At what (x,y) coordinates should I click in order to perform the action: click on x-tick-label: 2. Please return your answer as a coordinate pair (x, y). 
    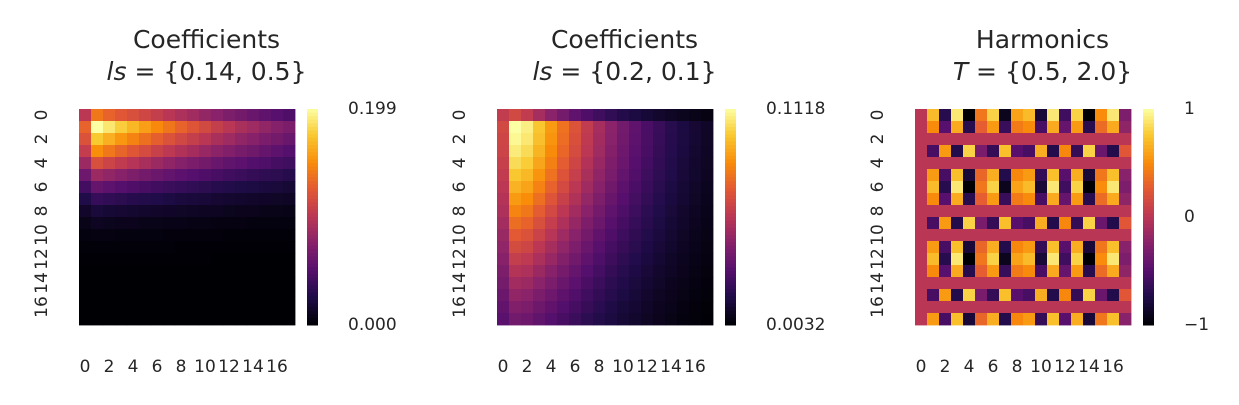
    Looking at the image, I should click on (109, 367).